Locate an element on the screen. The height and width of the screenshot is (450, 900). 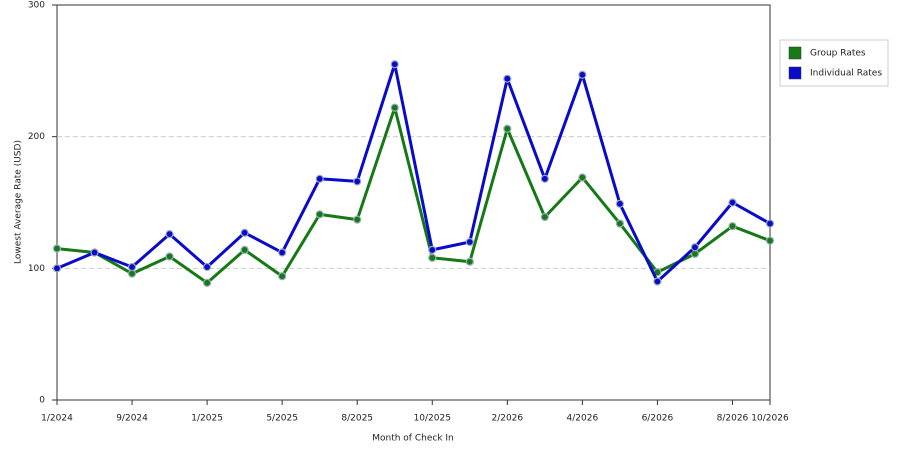
y-tick-label: 100 is located at coordinates (36, 269).